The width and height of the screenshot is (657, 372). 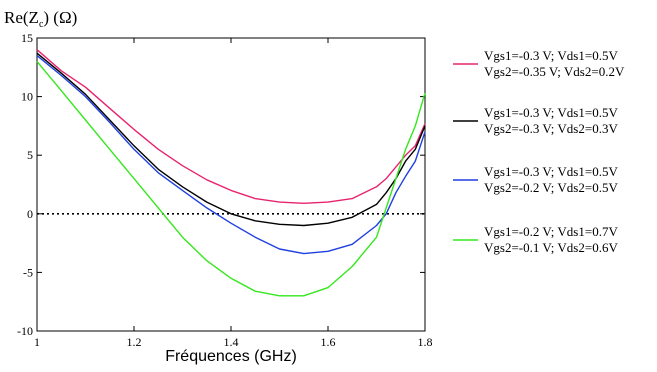 What do you see at coordinates (134, 342) in the screenshot?
I see `x-tick-label: 1.2` at bounding box center [134, 342].